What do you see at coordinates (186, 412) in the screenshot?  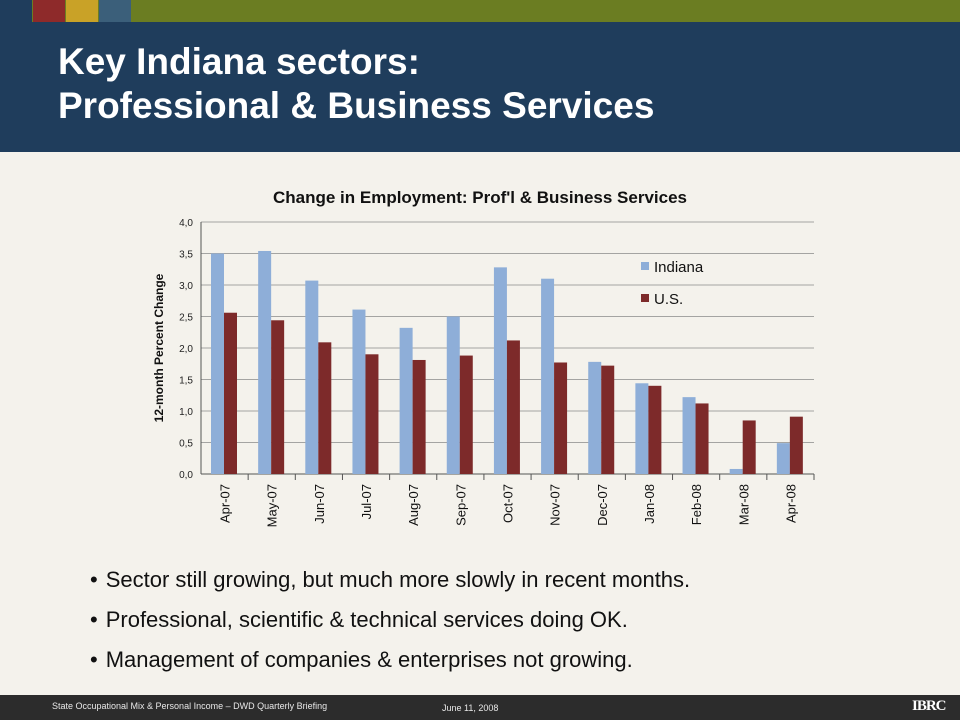 I see `y-tick-label: 1,0` at bounding box center [186, 412].